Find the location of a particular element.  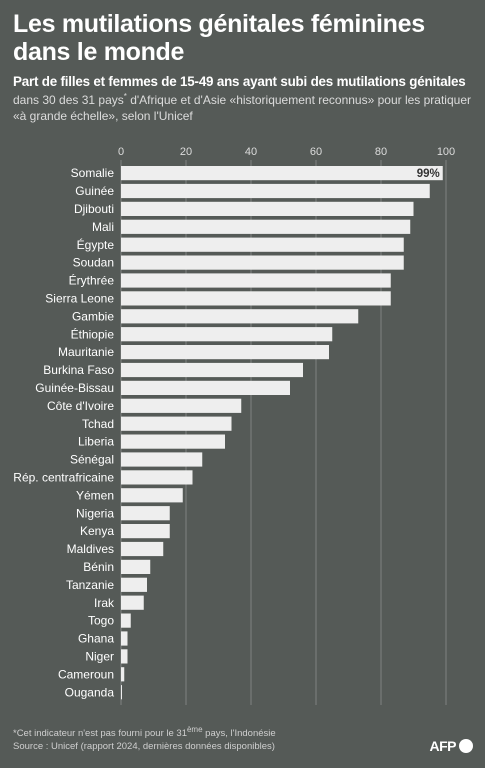

category-label: Togo is located at coordinates (101, 621).